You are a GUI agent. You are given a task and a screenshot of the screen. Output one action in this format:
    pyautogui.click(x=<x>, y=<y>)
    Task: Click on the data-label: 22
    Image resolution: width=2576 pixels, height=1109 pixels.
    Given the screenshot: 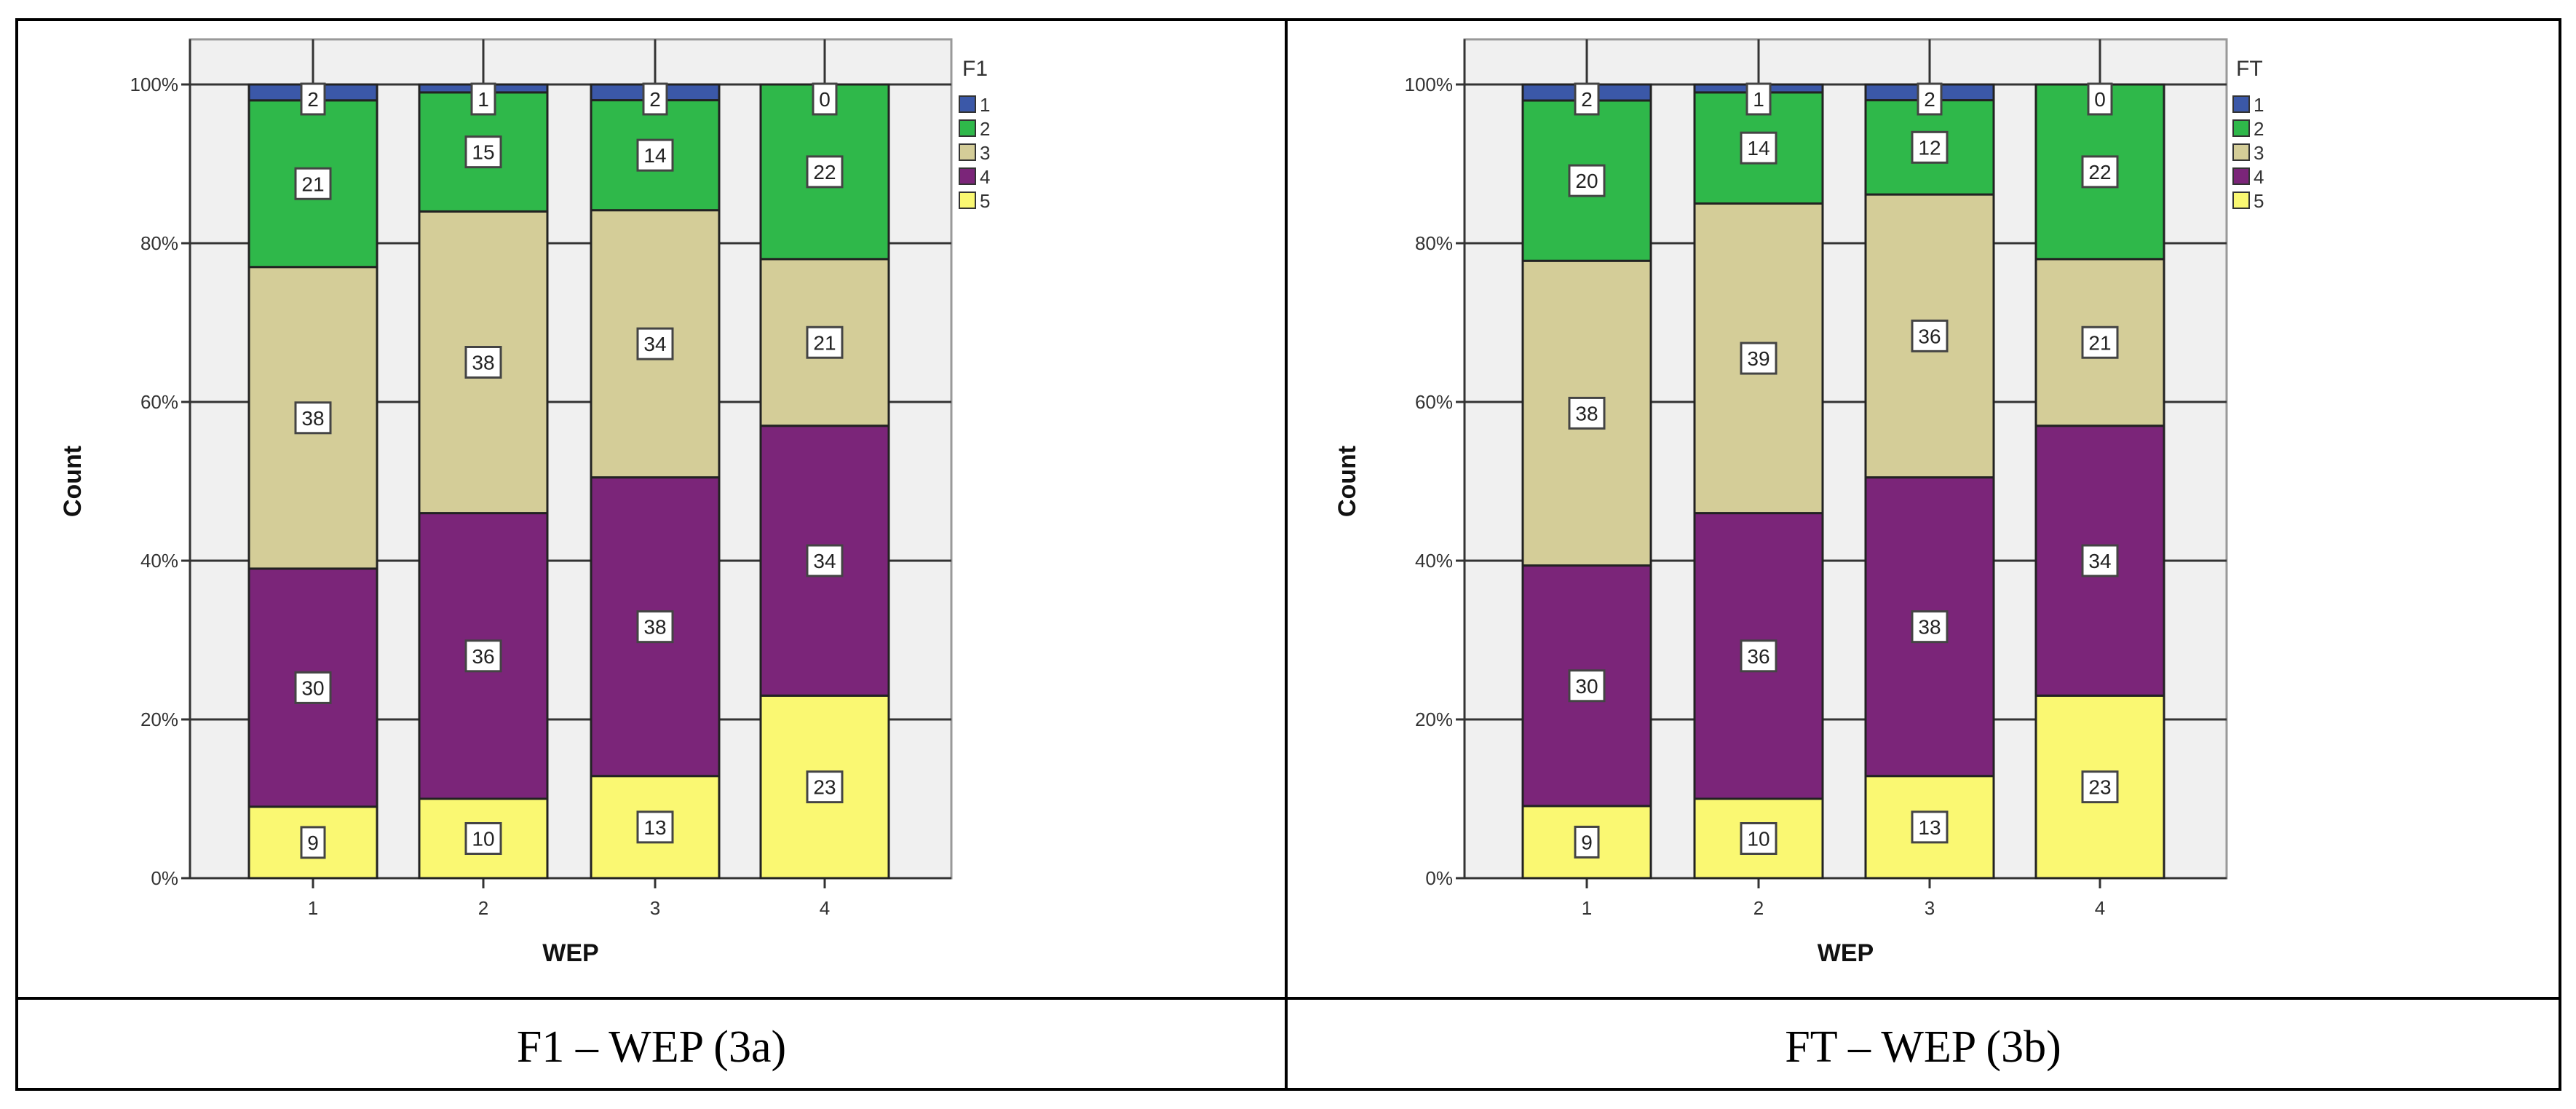 What is the action you would take?
    pyautogui.click(x=824, y=172)
    